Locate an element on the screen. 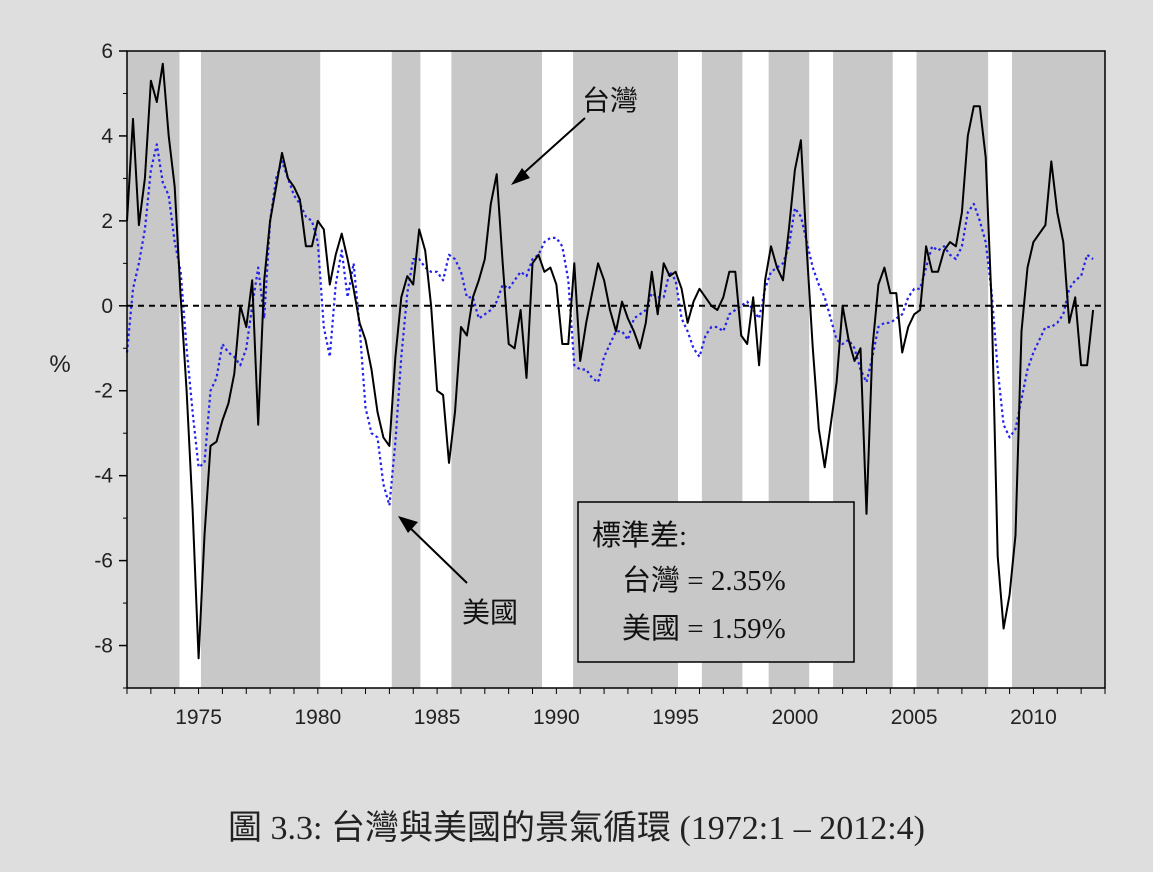  figure-caption: 圖 3.3: 台灣與美國的景氣循環 (1972:1 – 2012:4) is located at coordinates (576, 828).